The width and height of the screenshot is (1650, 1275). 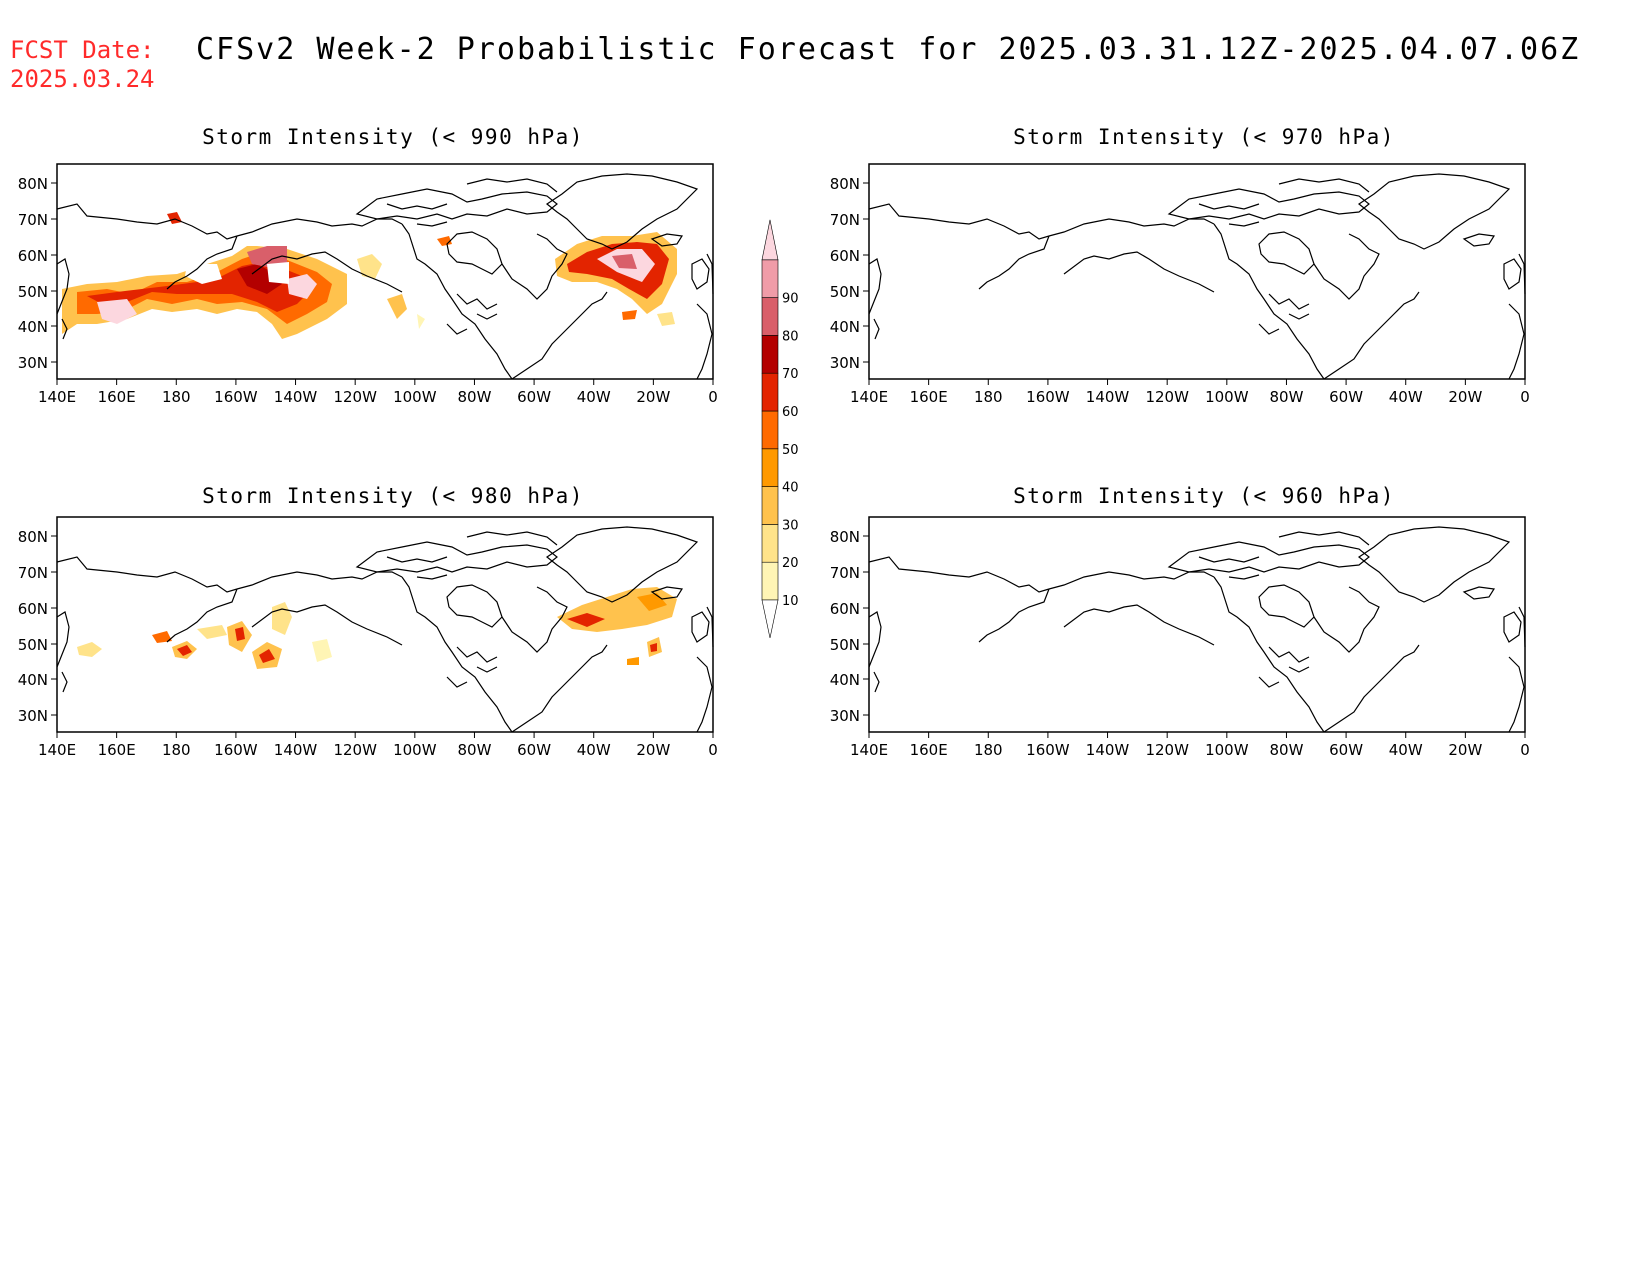 I want to click on colorbar-label: 90, so click(x=790, y=299).